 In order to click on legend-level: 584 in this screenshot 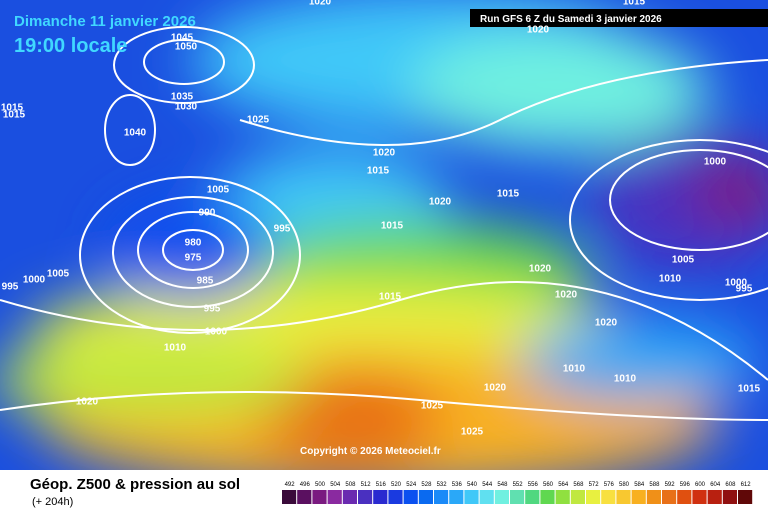, I will do `click(639, 485)`.